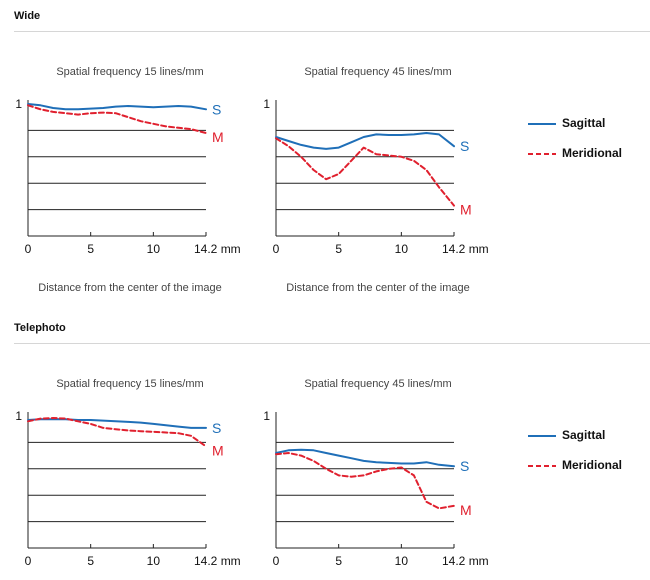  What do you see at coordinates (130, 384) in the screenshot?
I see `chart-title-tele-15: Spatial frequency 15 lines/mm` at bounding box center [130, 384].